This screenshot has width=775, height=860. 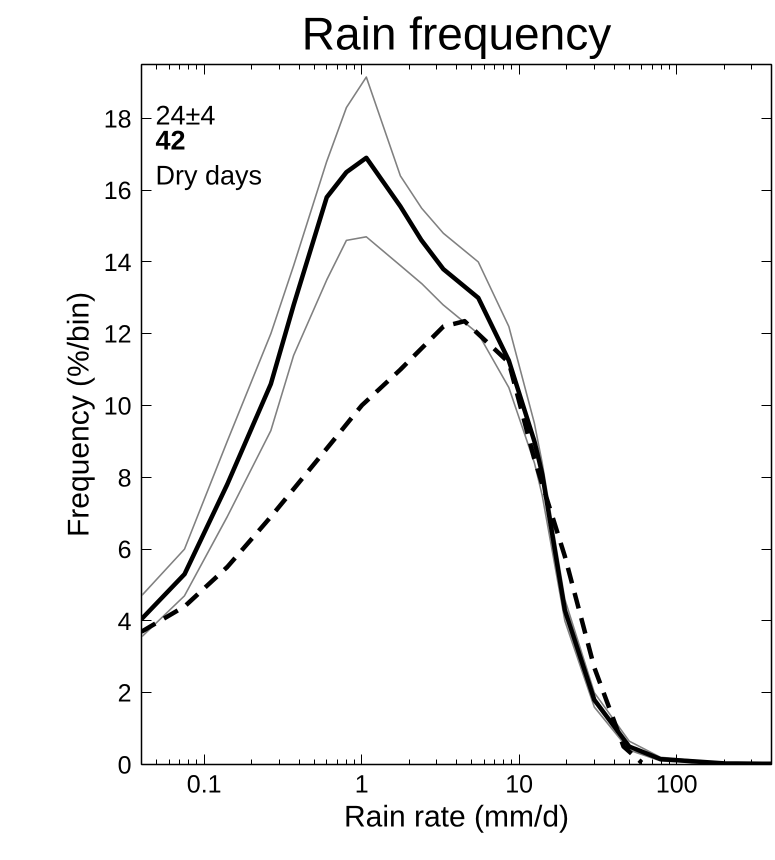 I want to click on x-tick-label: 10, so click(x=519, y=784).